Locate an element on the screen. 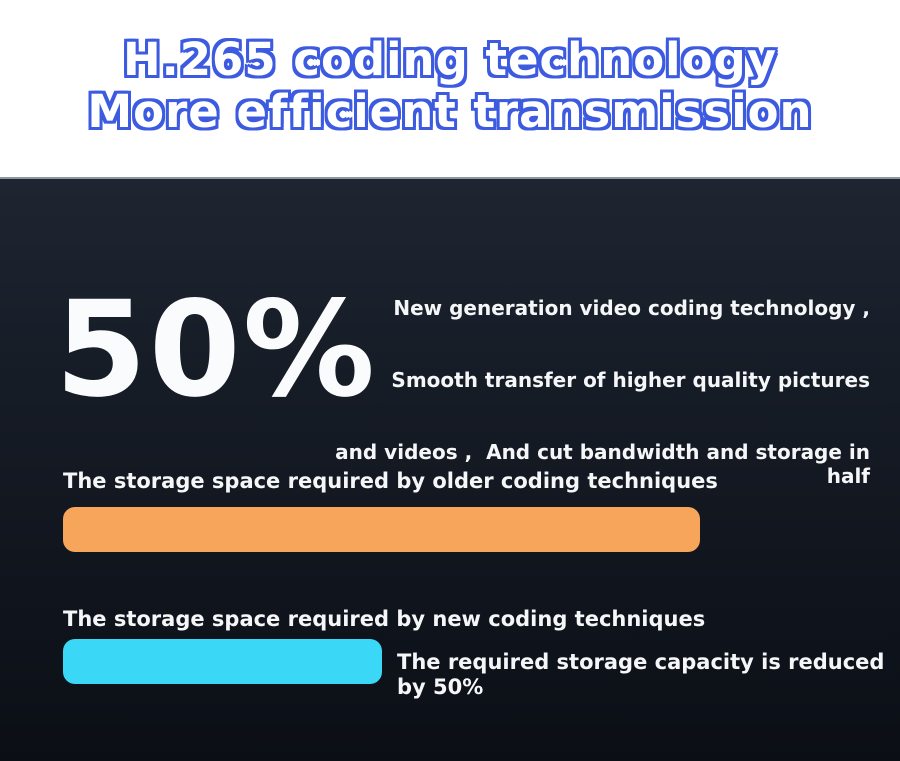 The width and height of the screenshot is (900, 761). intro-line-1: New generation video coding technology , is located at coordinates (631, 308).